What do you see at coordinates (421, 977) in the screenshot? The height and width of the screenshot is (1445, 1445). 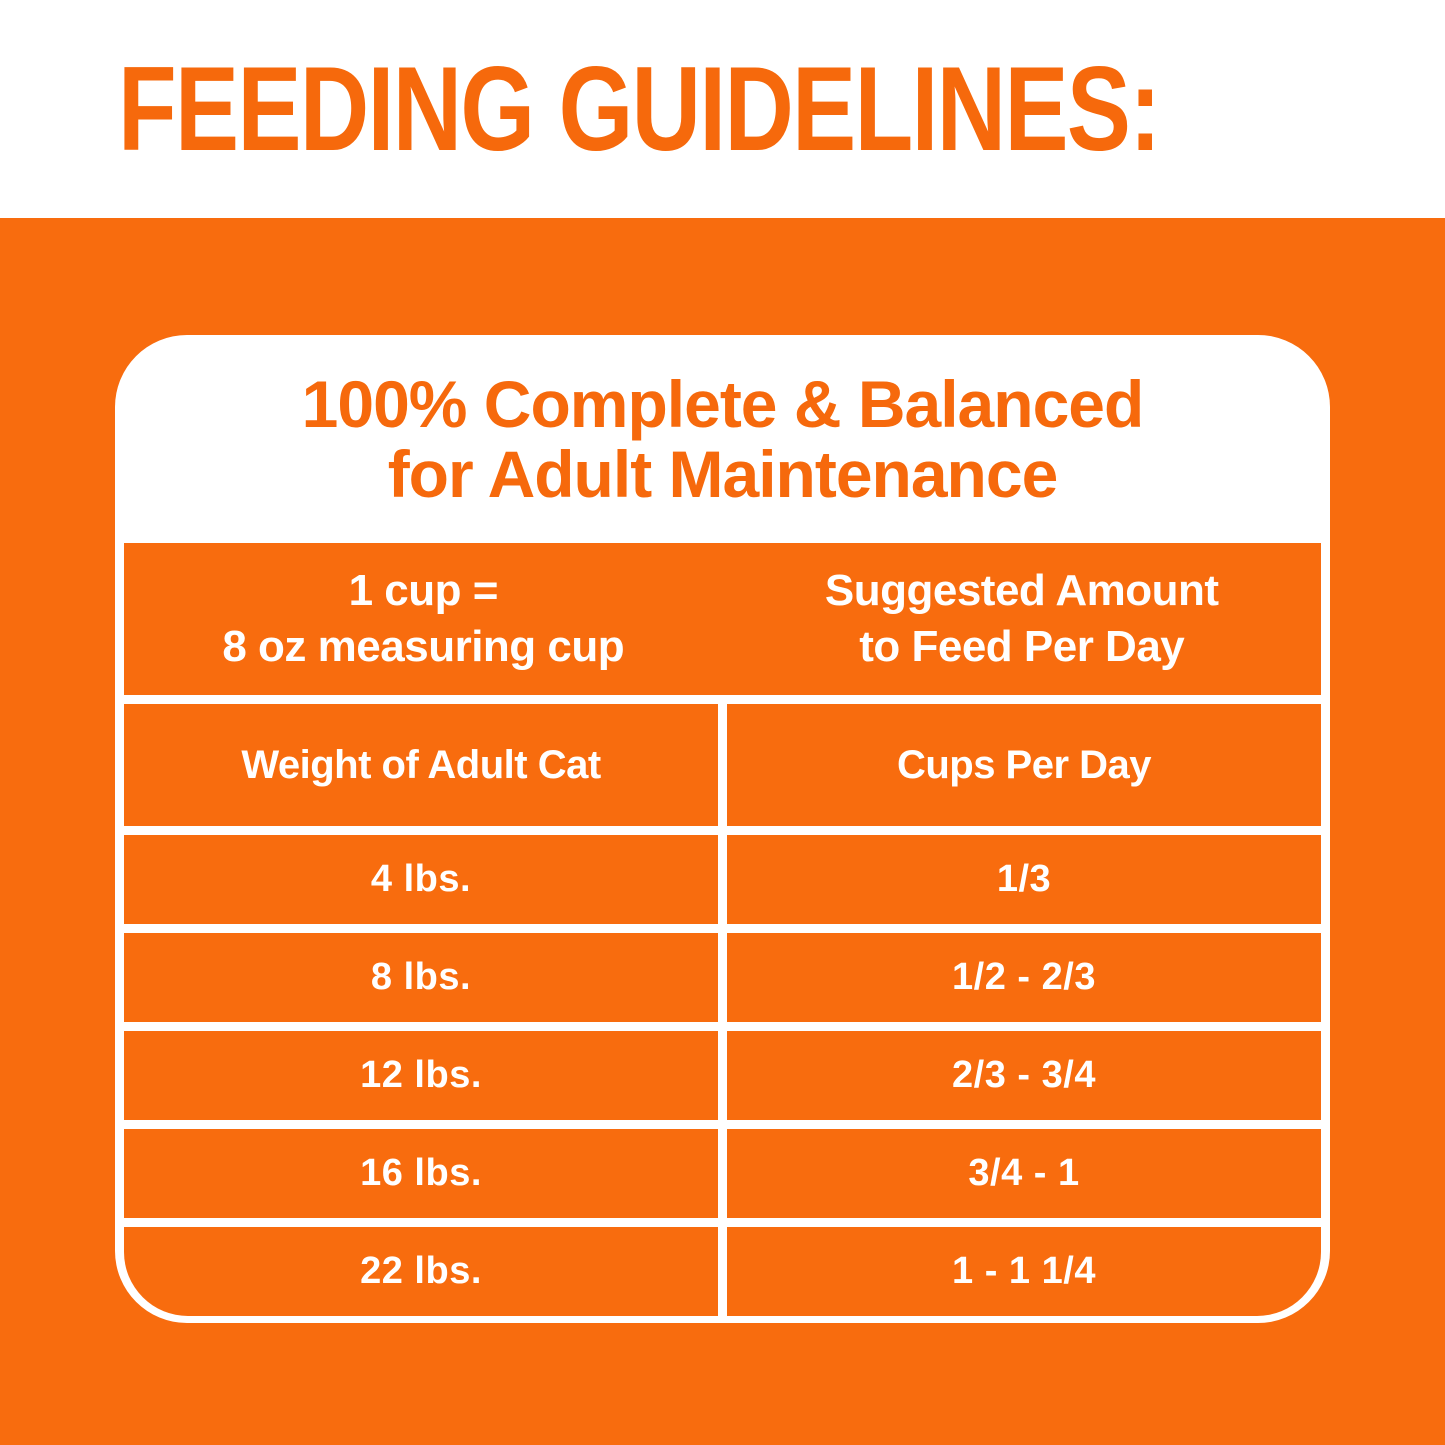 I see `weight-cell-row-2: 8 lbs.` at bounding box center [421, 977].